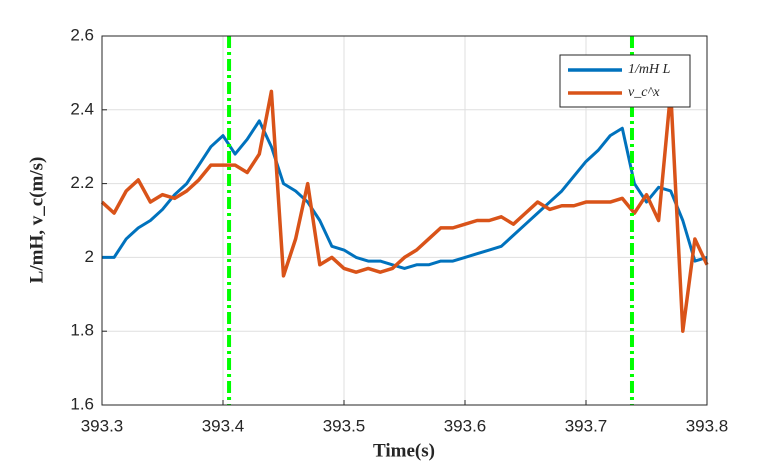 The height and width of the screenshot is (474, 781). What do you see at coordinates (625, 81) in the screenshot?
I see `legend-box` at bounding box center [625, 81].